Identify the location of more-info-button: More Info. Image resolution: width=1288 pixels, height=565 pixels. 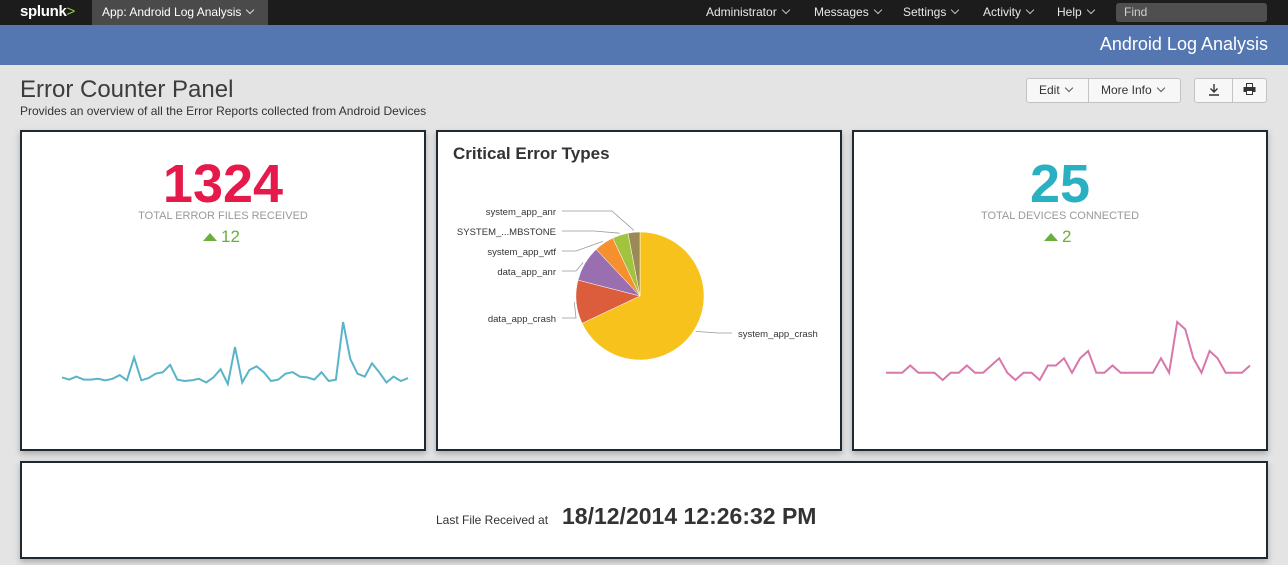
(1134, 90).